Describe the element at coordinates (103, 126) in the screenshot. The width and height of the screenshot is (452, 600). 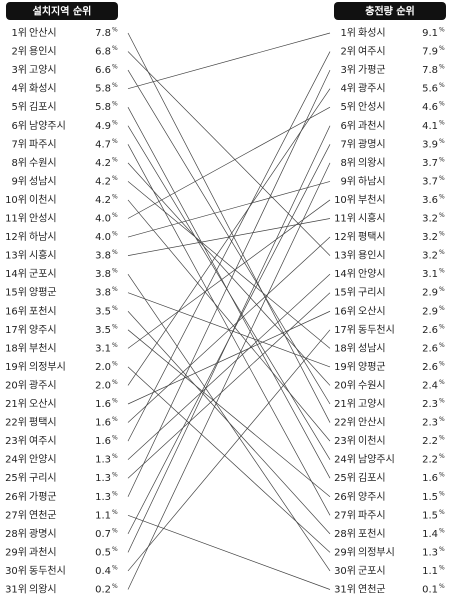
I see `value: 4.9` at that location.